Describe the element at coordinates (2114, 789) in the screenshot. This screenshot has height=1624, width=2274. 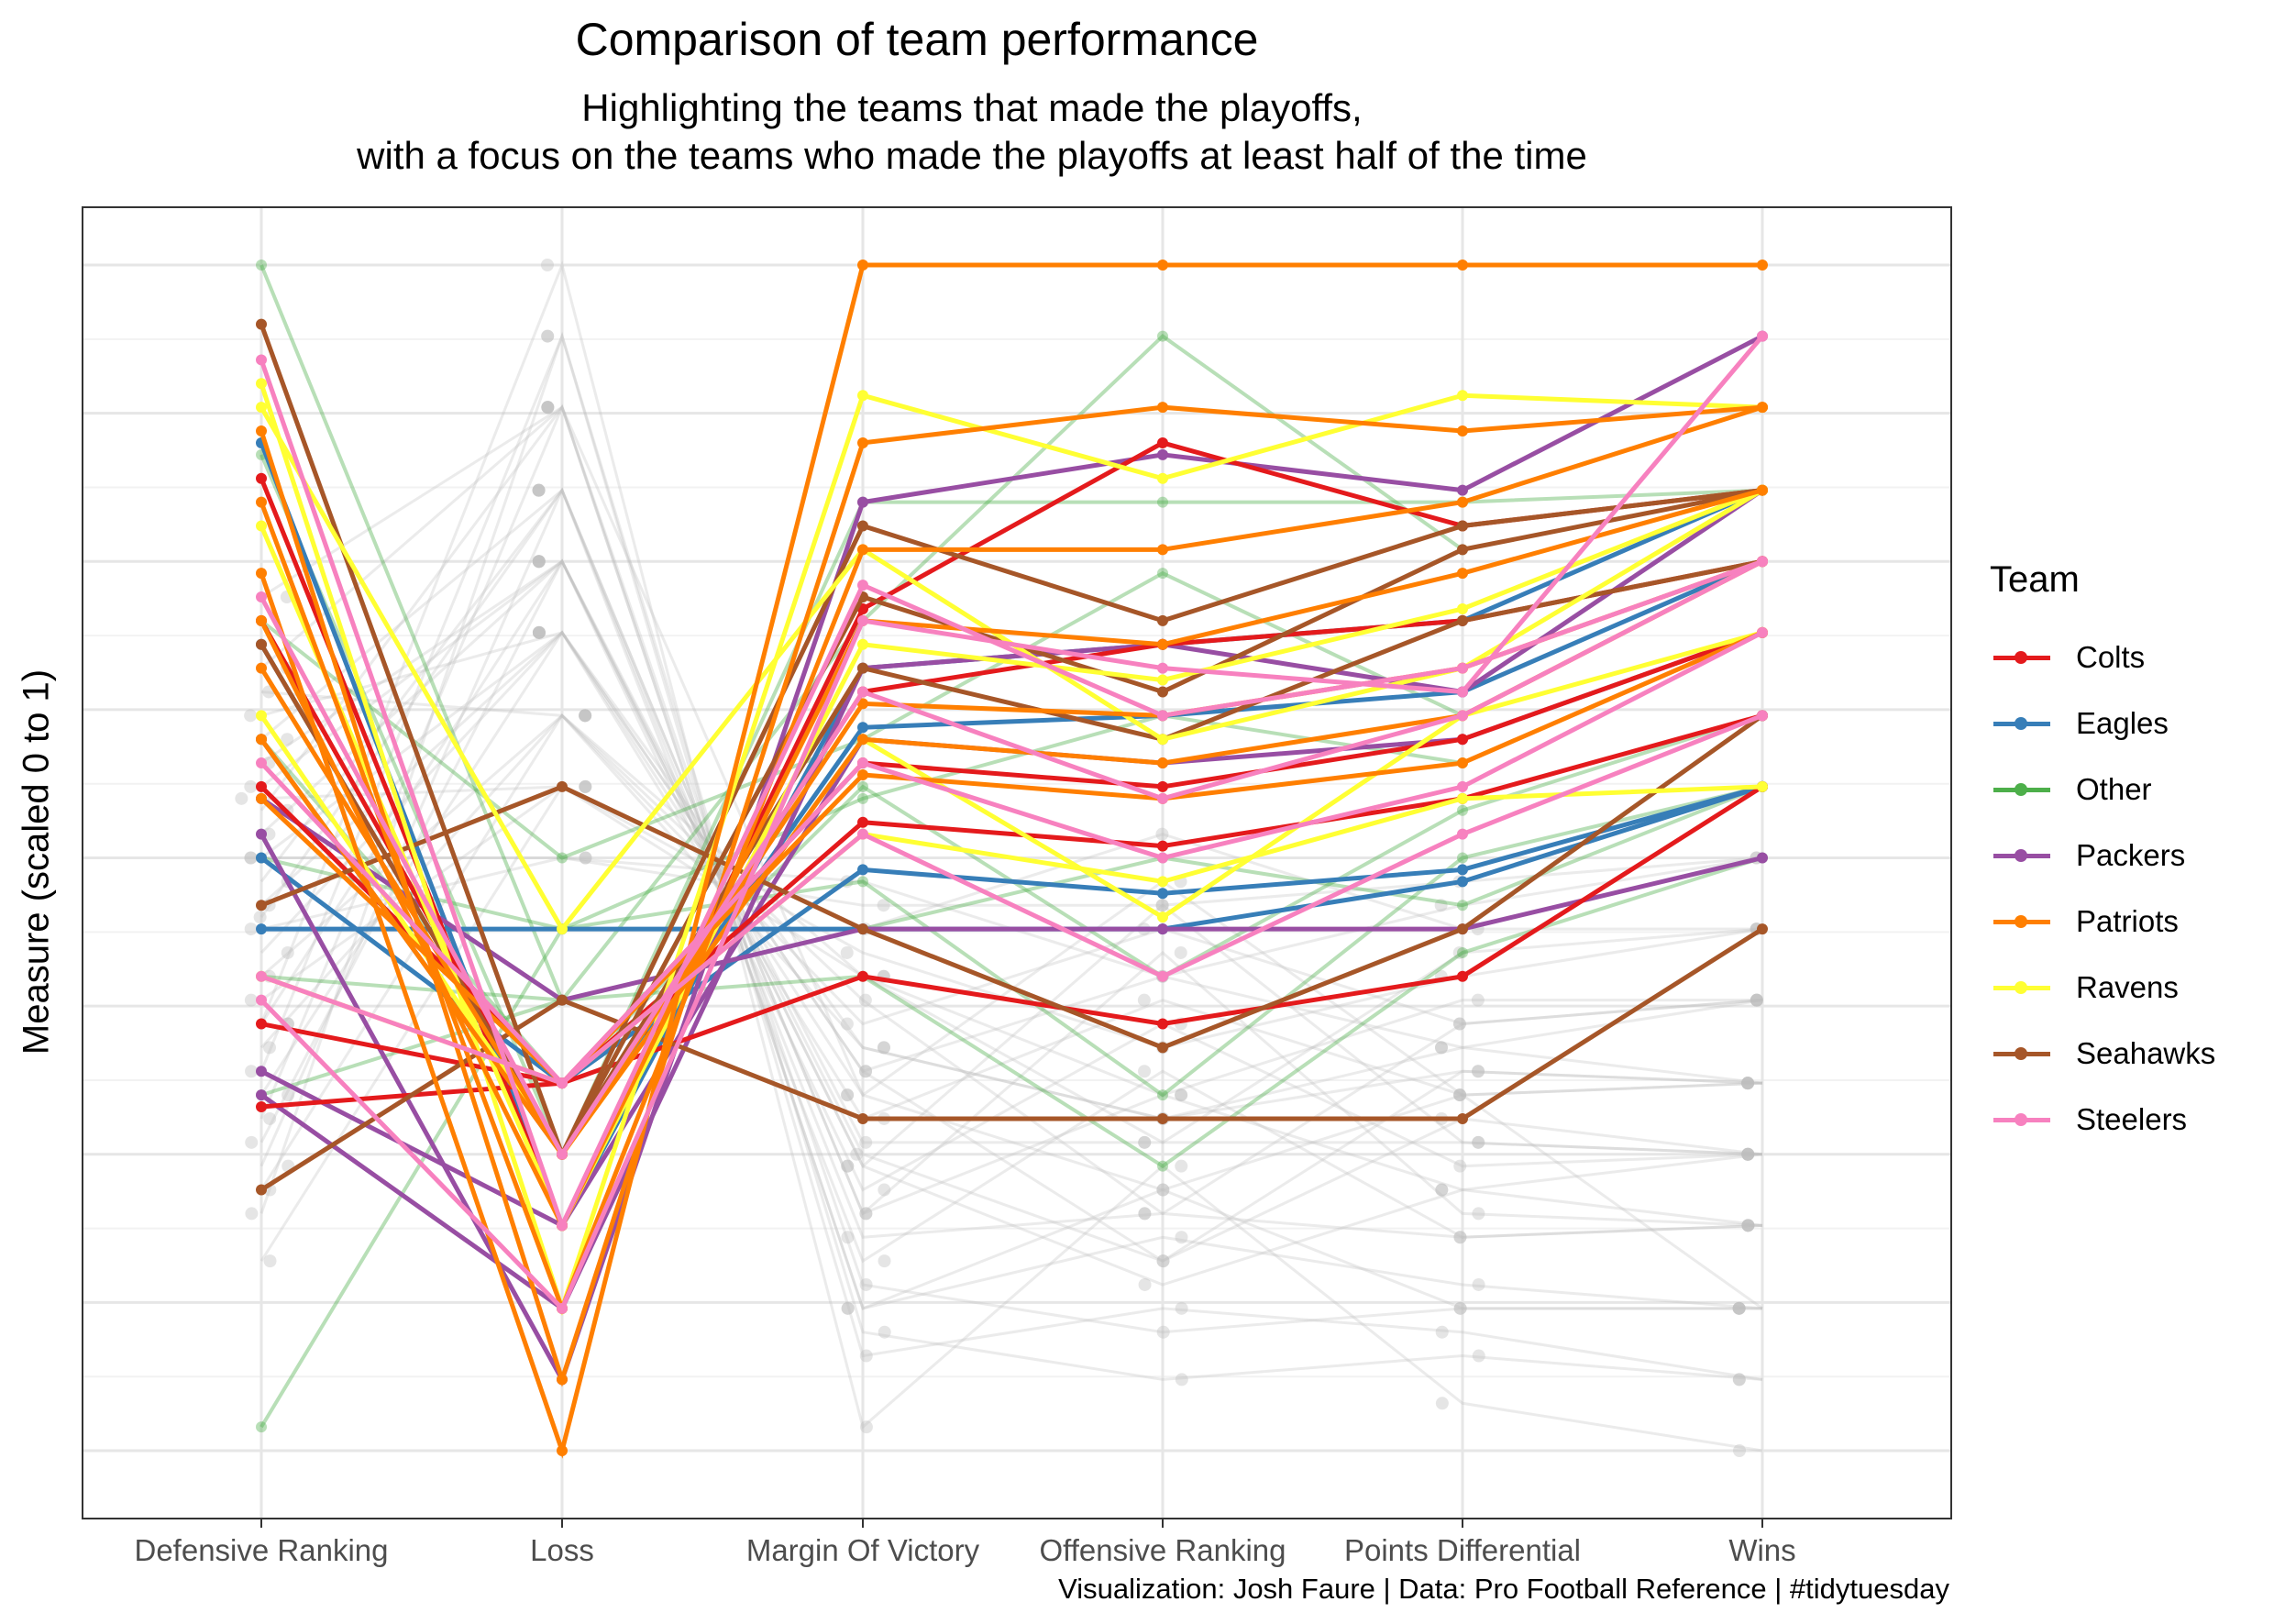
I see `legend-label: Other` at that location.